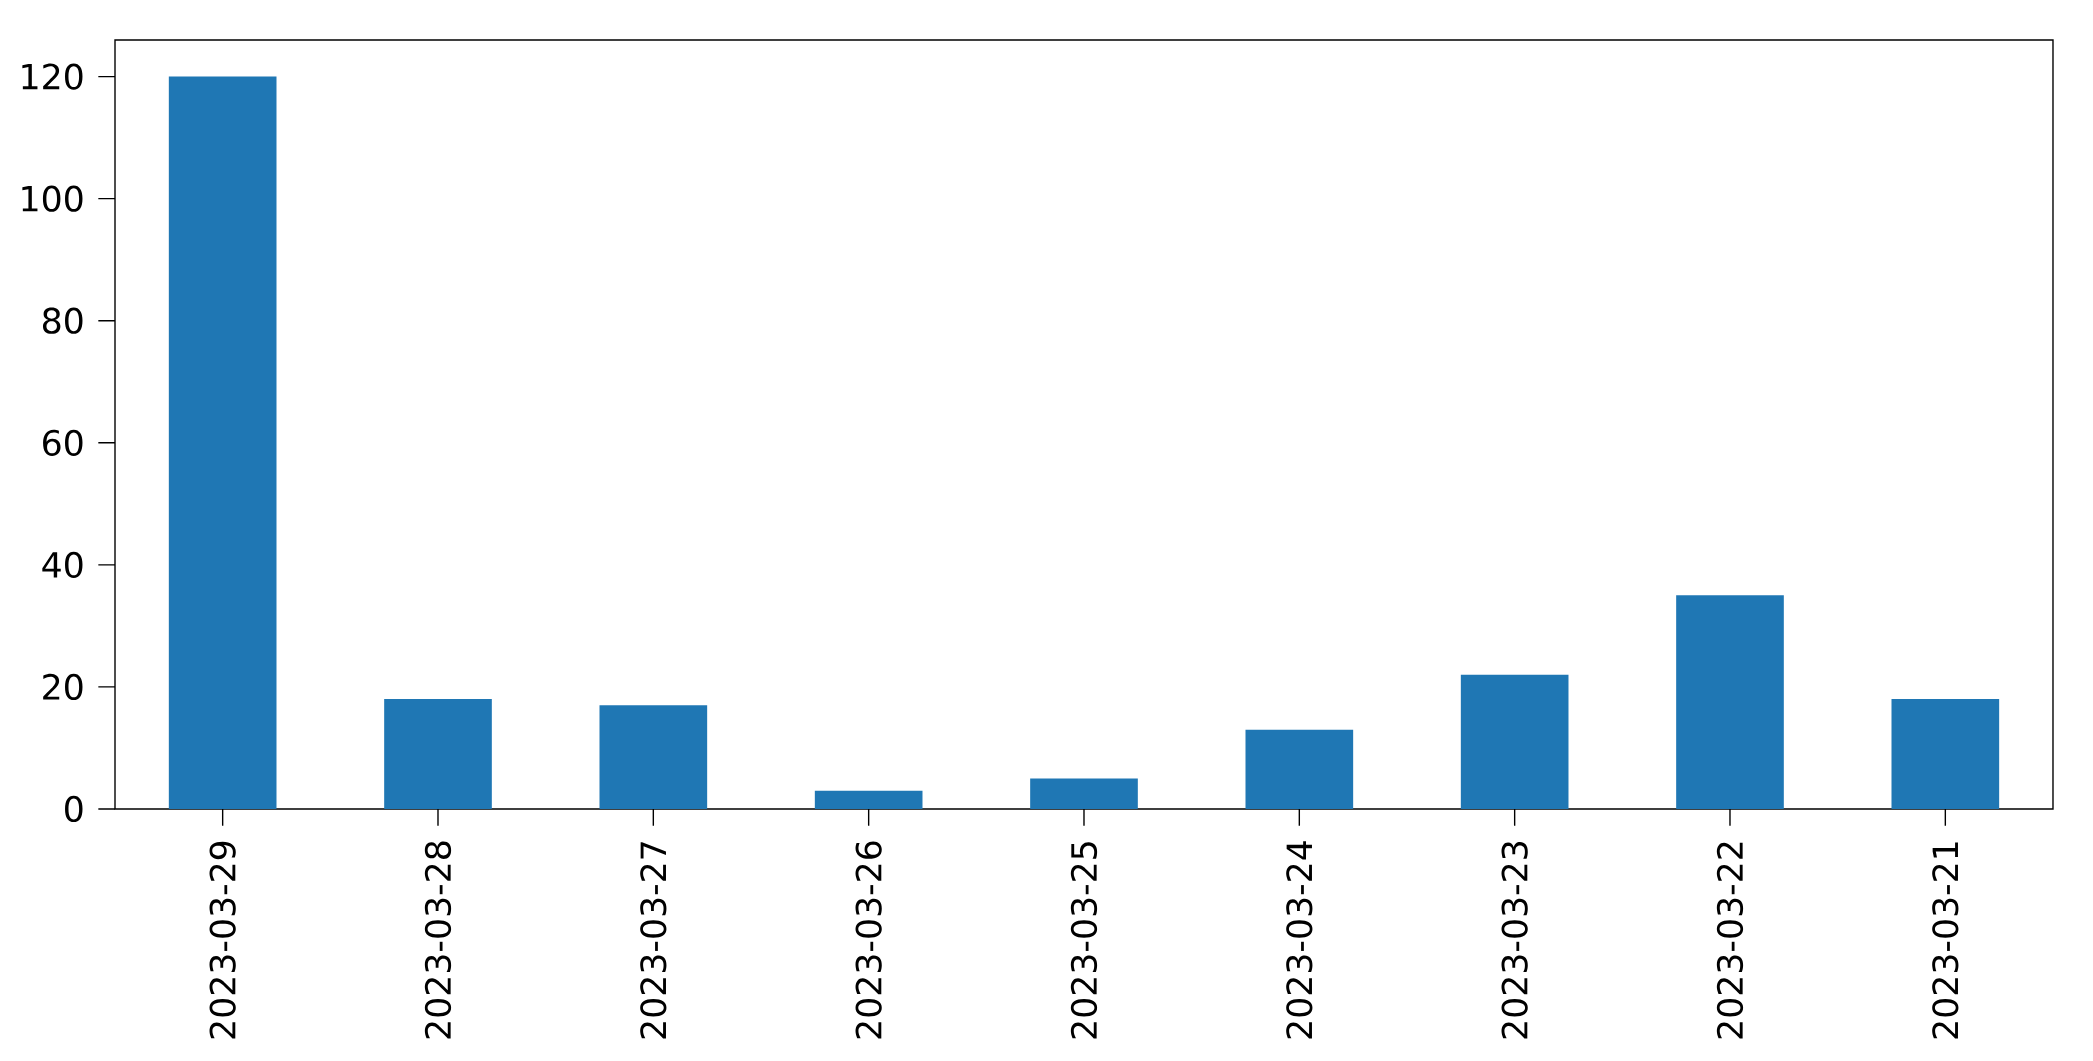 Image resolution: width=2093 pixels, height=1061 pixels. I want to click on x-tick-label: 2023-03-29, so click(222, 940).